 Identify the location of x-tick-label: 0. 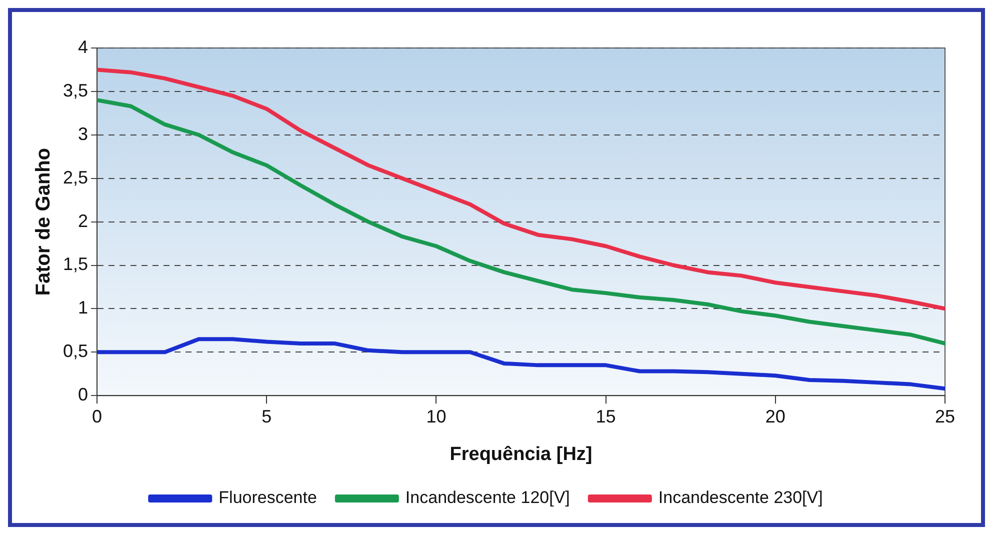
(97, 416).